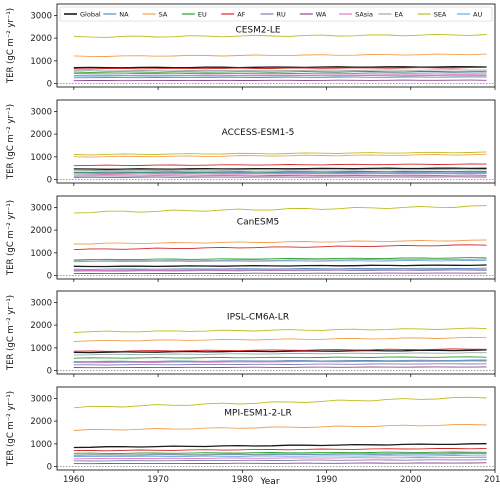 The image size is (500, 490). Describe the element at coordinates (158, 480) in the screenshot. I see `x-tick-label: 1970` at that location.